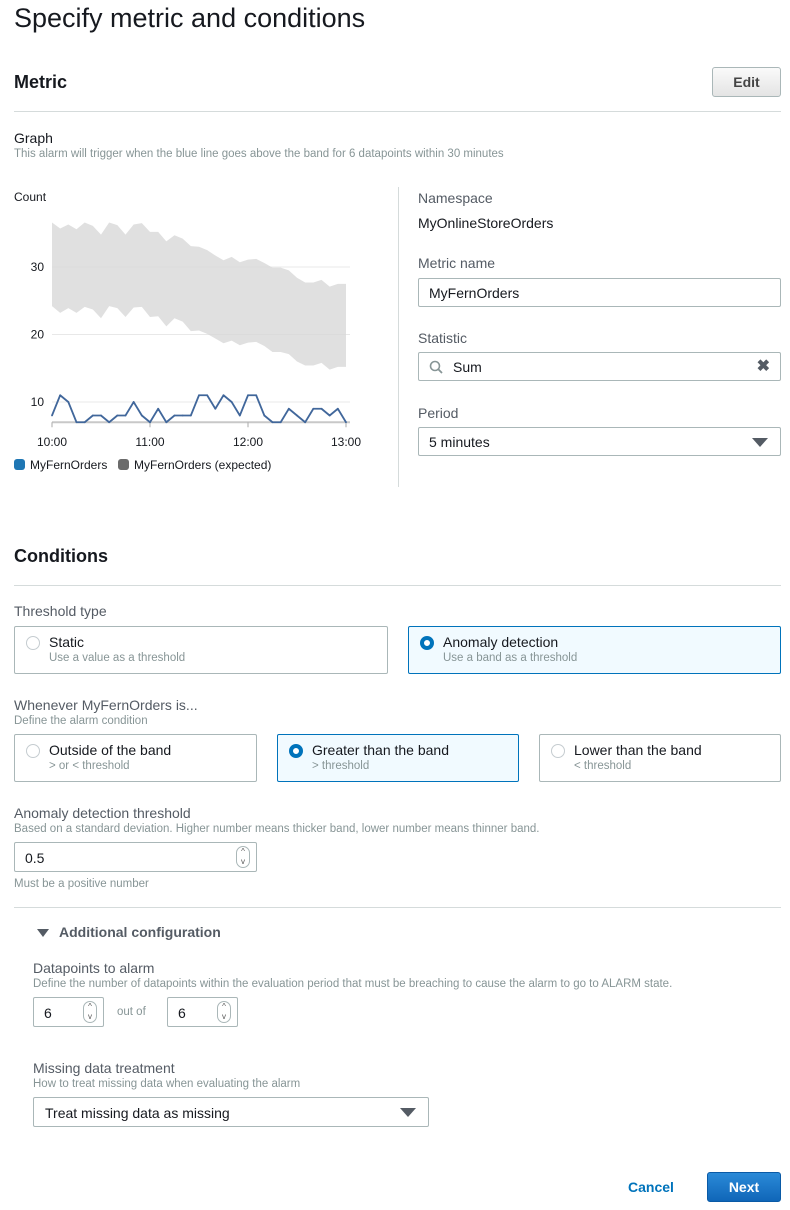 This screenshot has height=1210, width=790. I want to click on additional-configuration-label: Additional configuration, so click(140, 932).